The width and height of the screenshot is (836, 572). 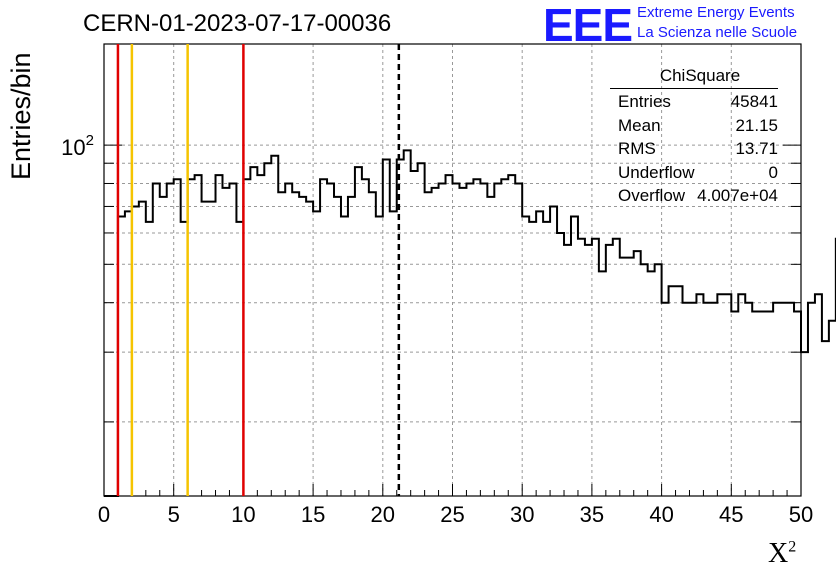 What do you see at coordinates (588, 25) in the screenshot?
I see `eee-logo: EEE` at bounding box center [588, 25].